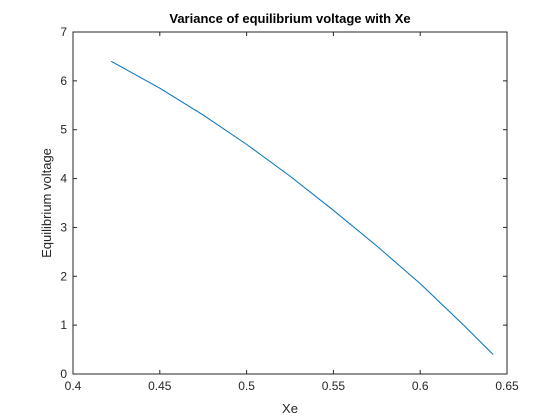 This screenshot has width=560, height=420. I want to click on x-tick-label: 0.4, so click(73, 386).